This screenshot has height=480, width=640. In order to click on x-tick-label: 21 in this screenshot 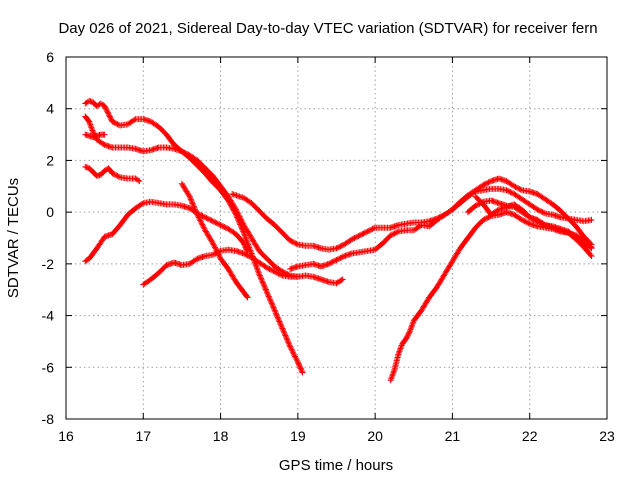, I will do `click(453, 436)`.